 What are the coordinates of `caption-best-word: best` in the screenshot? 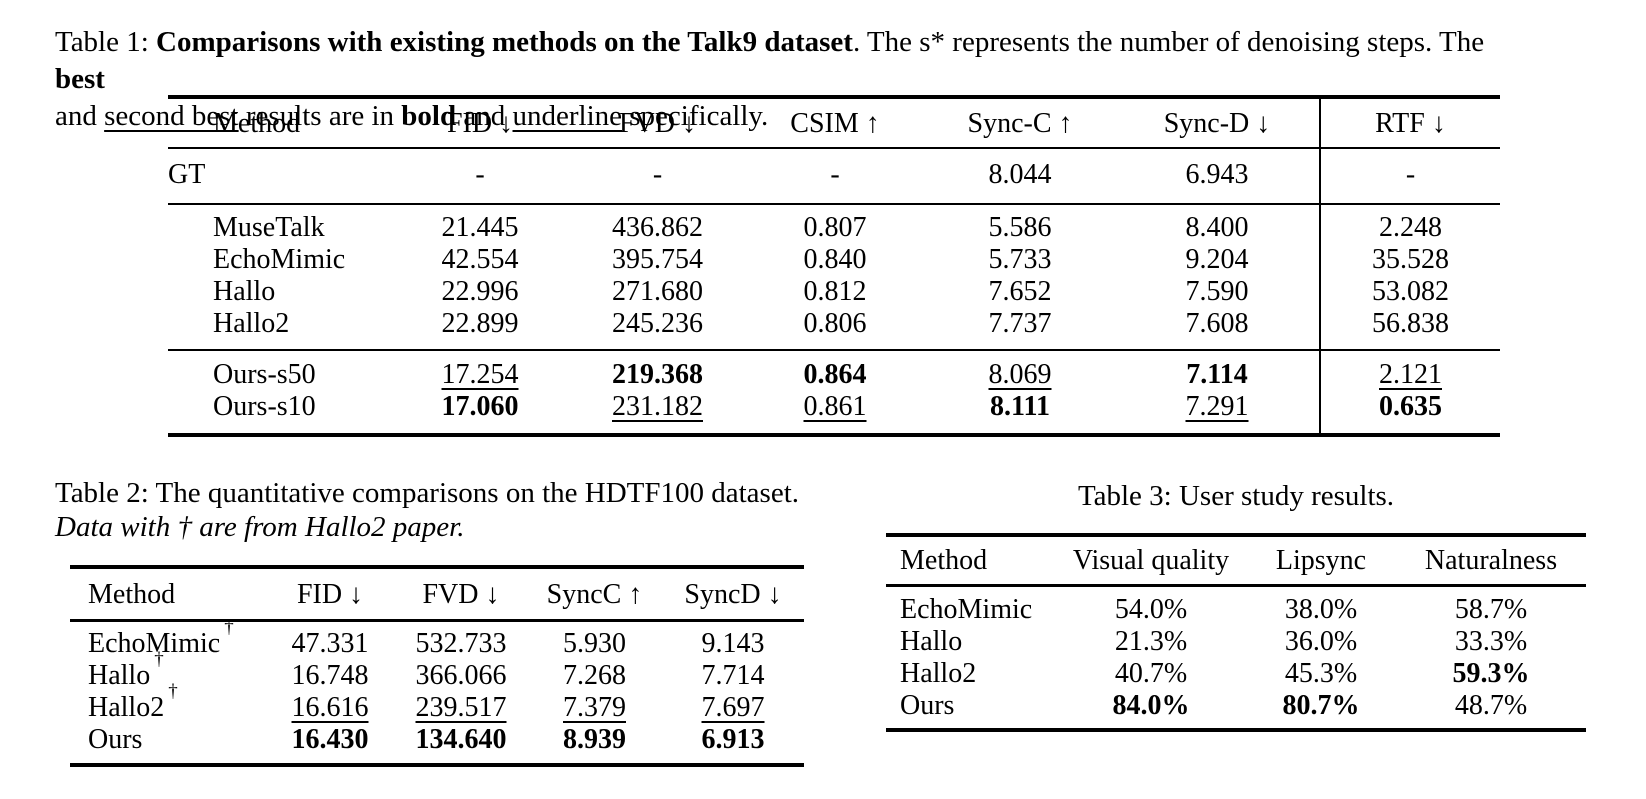 It's located at (80, 79).